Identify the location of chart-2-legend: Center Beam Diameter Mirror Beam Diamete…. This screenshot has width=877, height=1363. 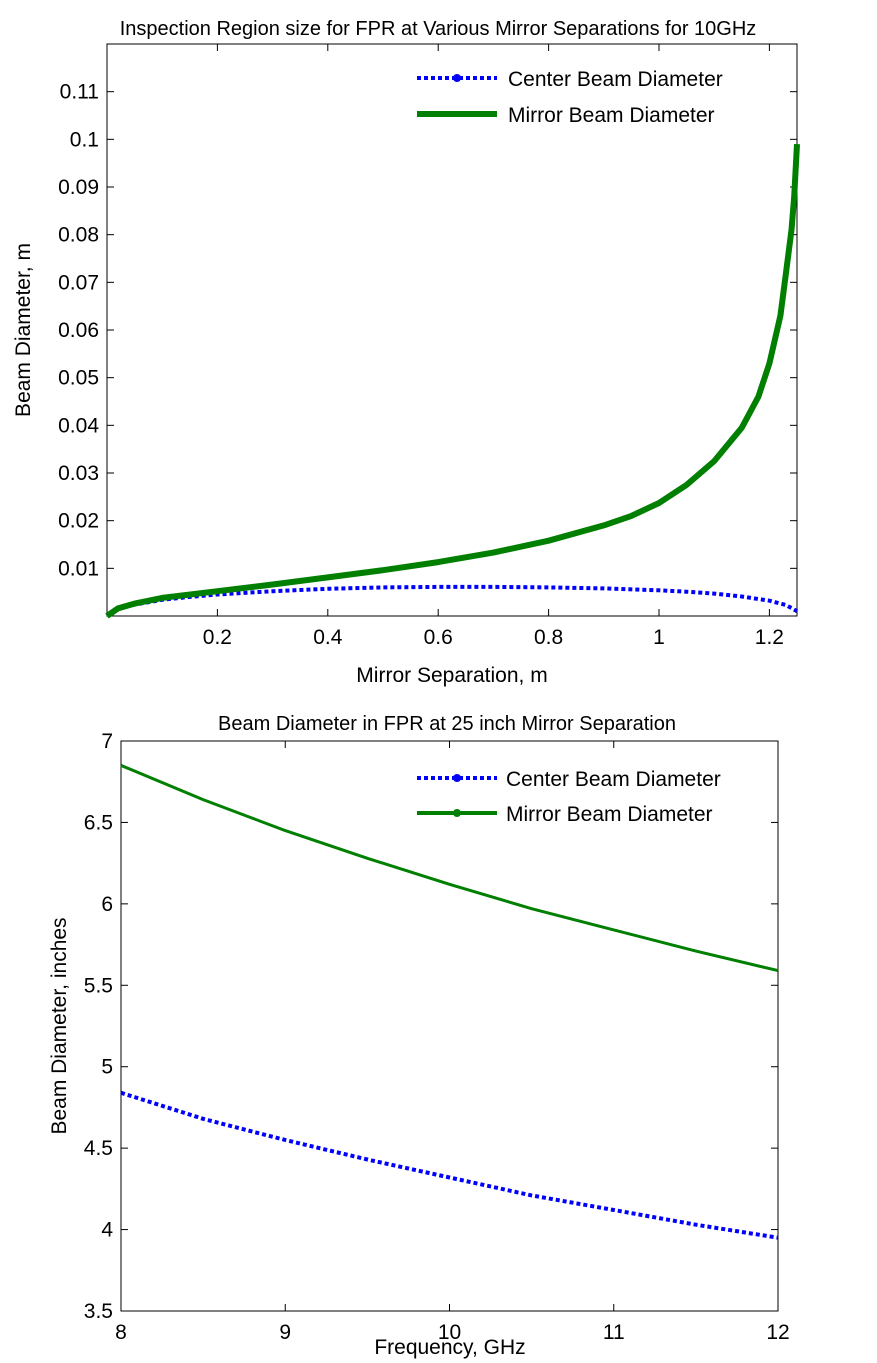
(569, 797).